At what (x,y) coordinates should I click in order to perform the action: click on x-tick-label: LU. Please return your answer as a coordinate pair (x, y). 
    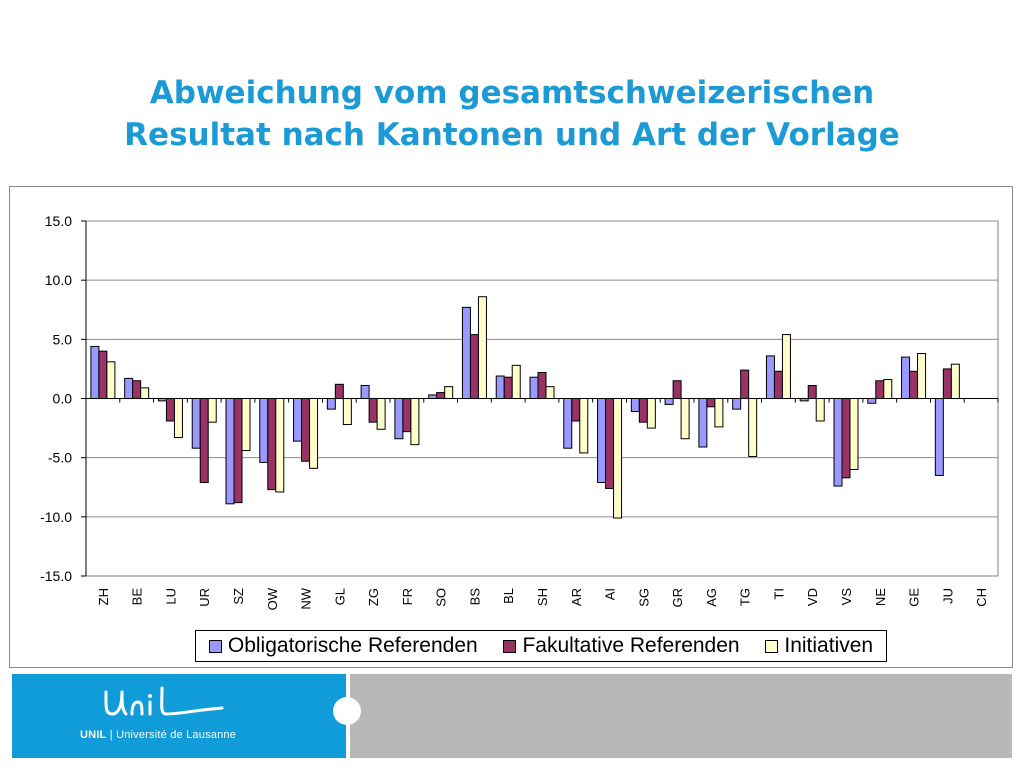
    Looking at the image, I should click on (170, 596).